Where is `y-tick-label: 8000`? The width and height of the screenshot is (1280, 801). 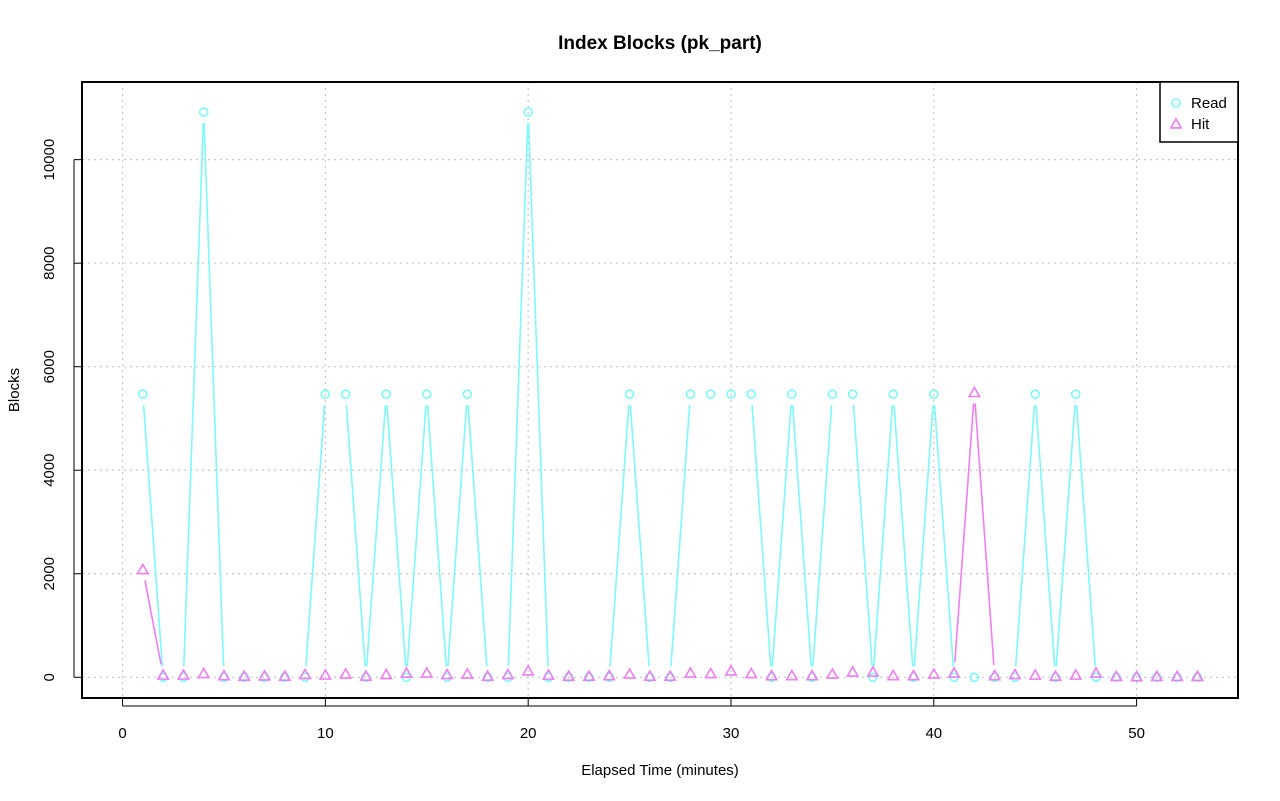
y-tick-label: 8000 is located at coordinates (49, 262).